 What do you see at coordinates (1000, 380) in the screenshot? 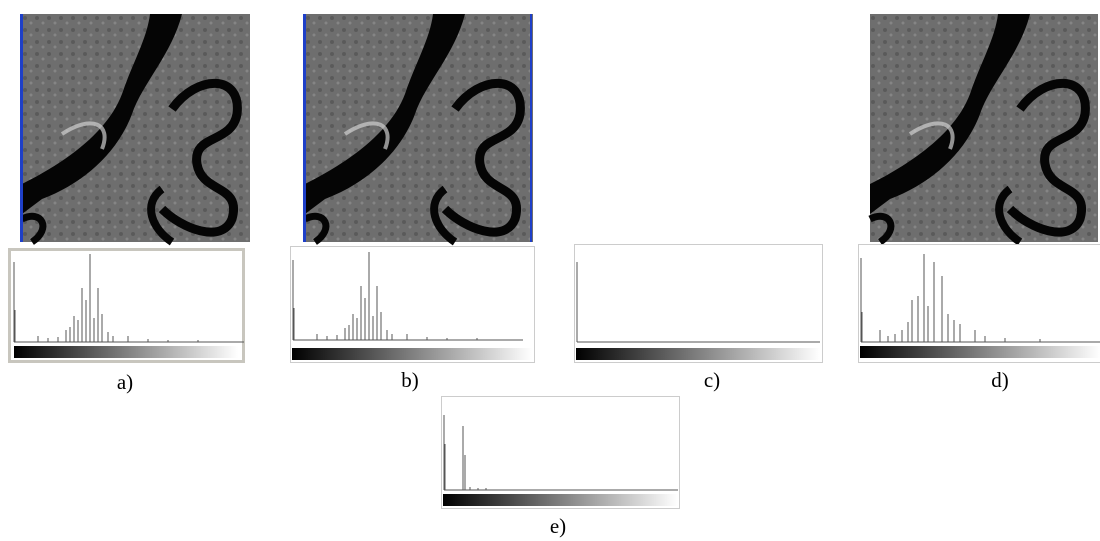
I see `panel-label: d)` at bounding box center [1000, 380].